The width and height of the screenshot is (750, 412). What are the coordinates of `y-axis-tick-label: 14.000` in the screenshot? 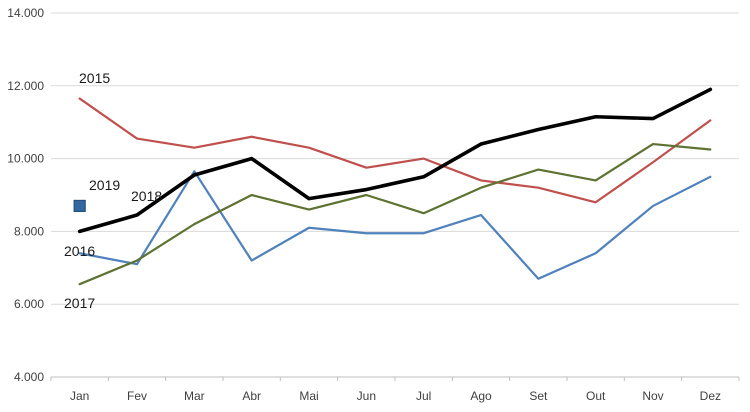 It's located at (25, 13).